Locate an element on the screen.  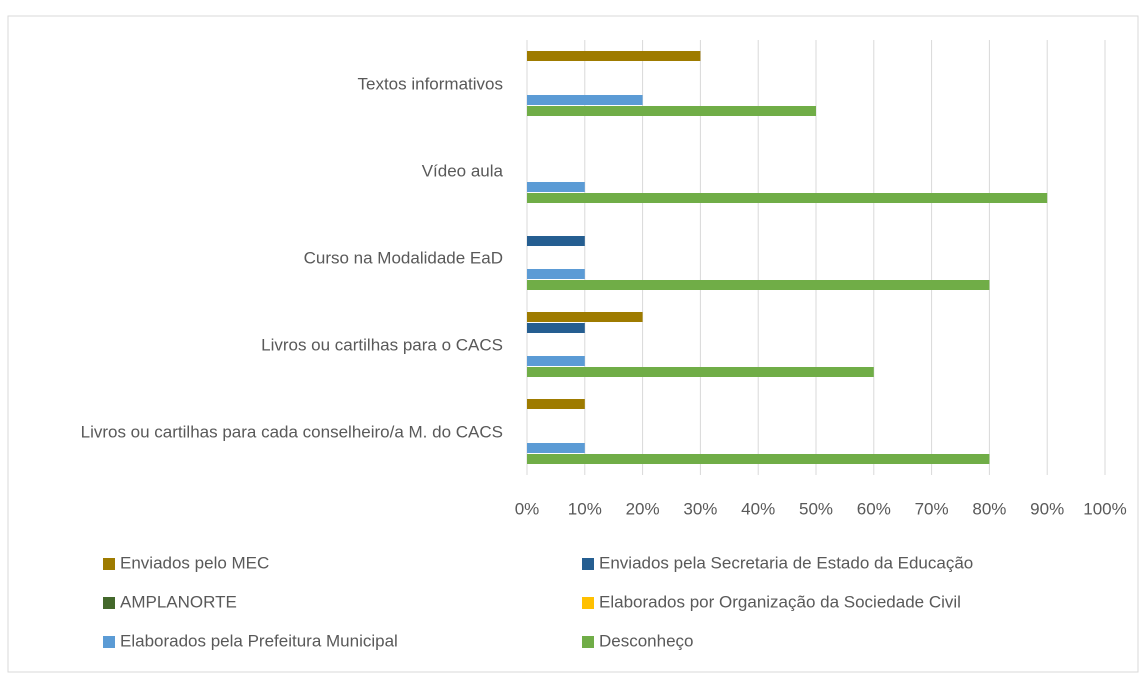
legend-label: Desconheço is located at coordinates (646, 640).